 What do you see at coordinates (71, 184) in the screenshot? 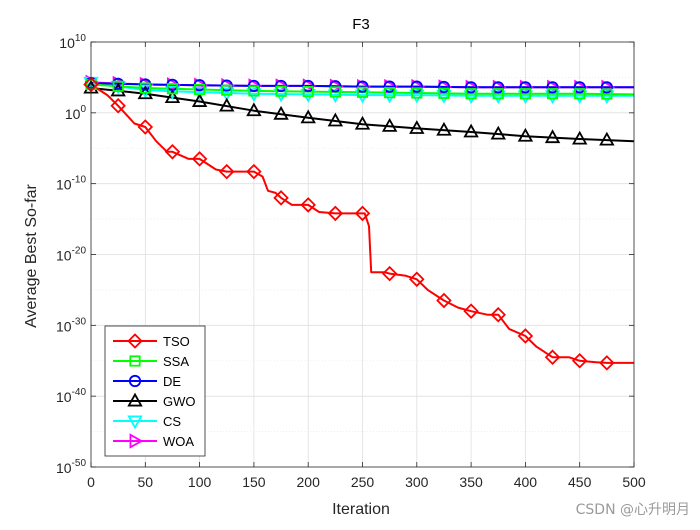
I see `y-tick-label: 10-10` at bounding box center [71, 184].